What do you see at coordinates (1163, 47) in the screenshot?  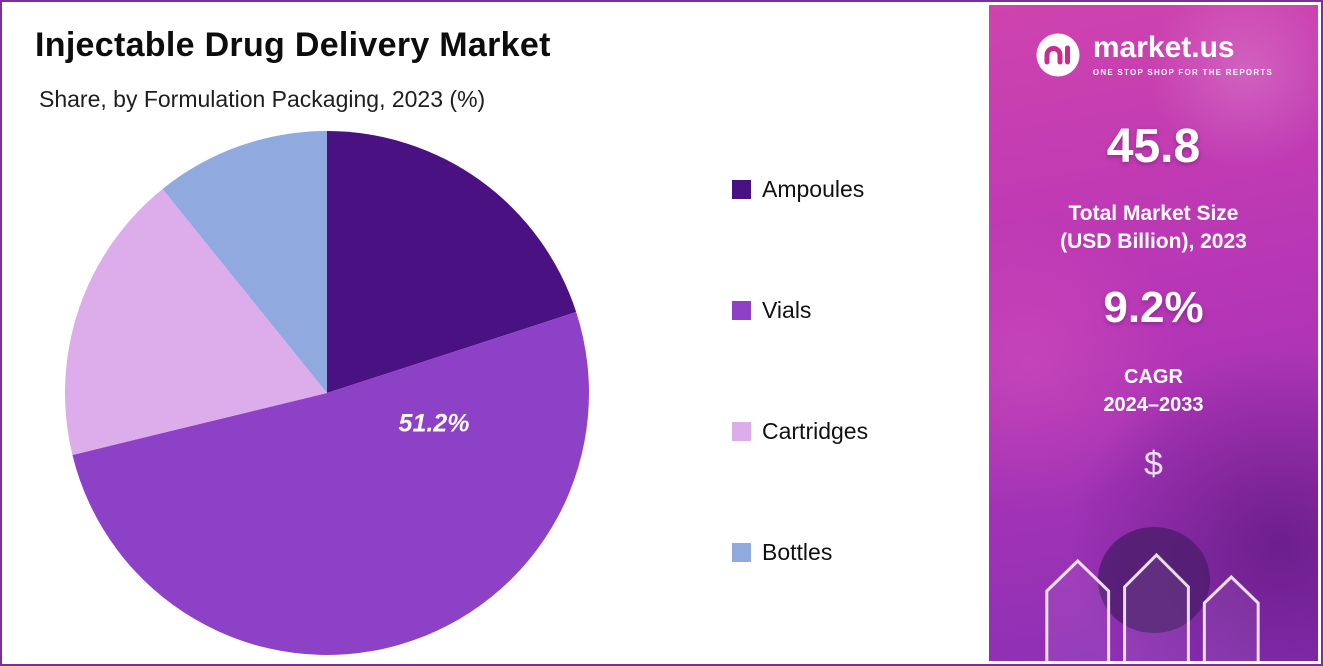 I see `brand-name: market.us` at bounding box center [1163, 47].